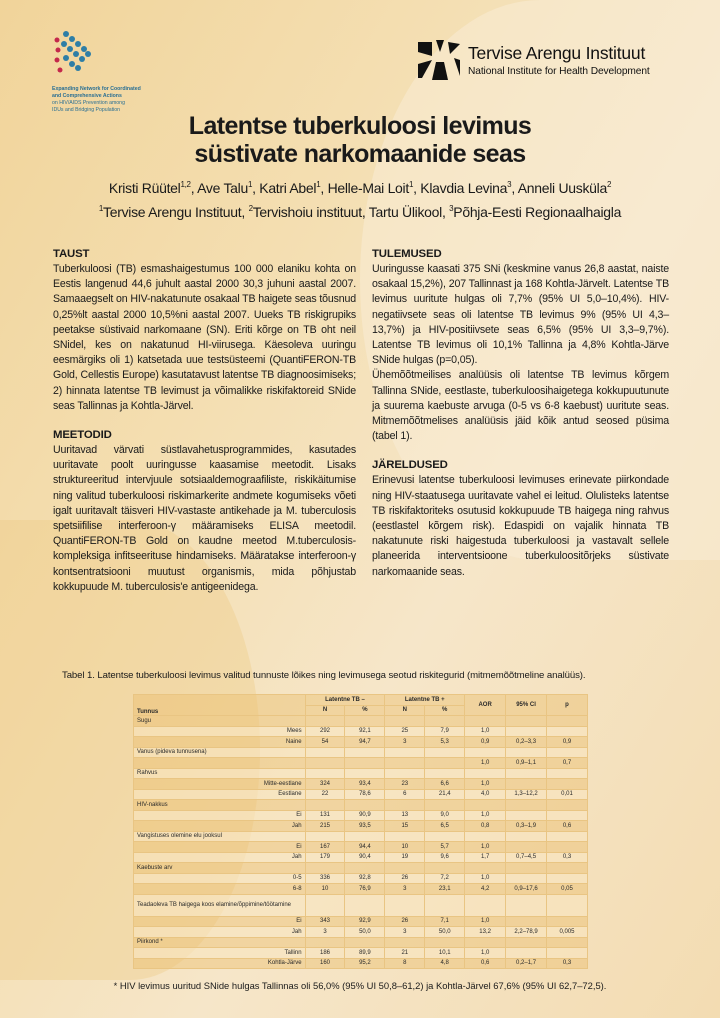  Describe the element at coordinates (365, 963) in the screenshot. I see `cell-neg-pct: 95,2` at that location.